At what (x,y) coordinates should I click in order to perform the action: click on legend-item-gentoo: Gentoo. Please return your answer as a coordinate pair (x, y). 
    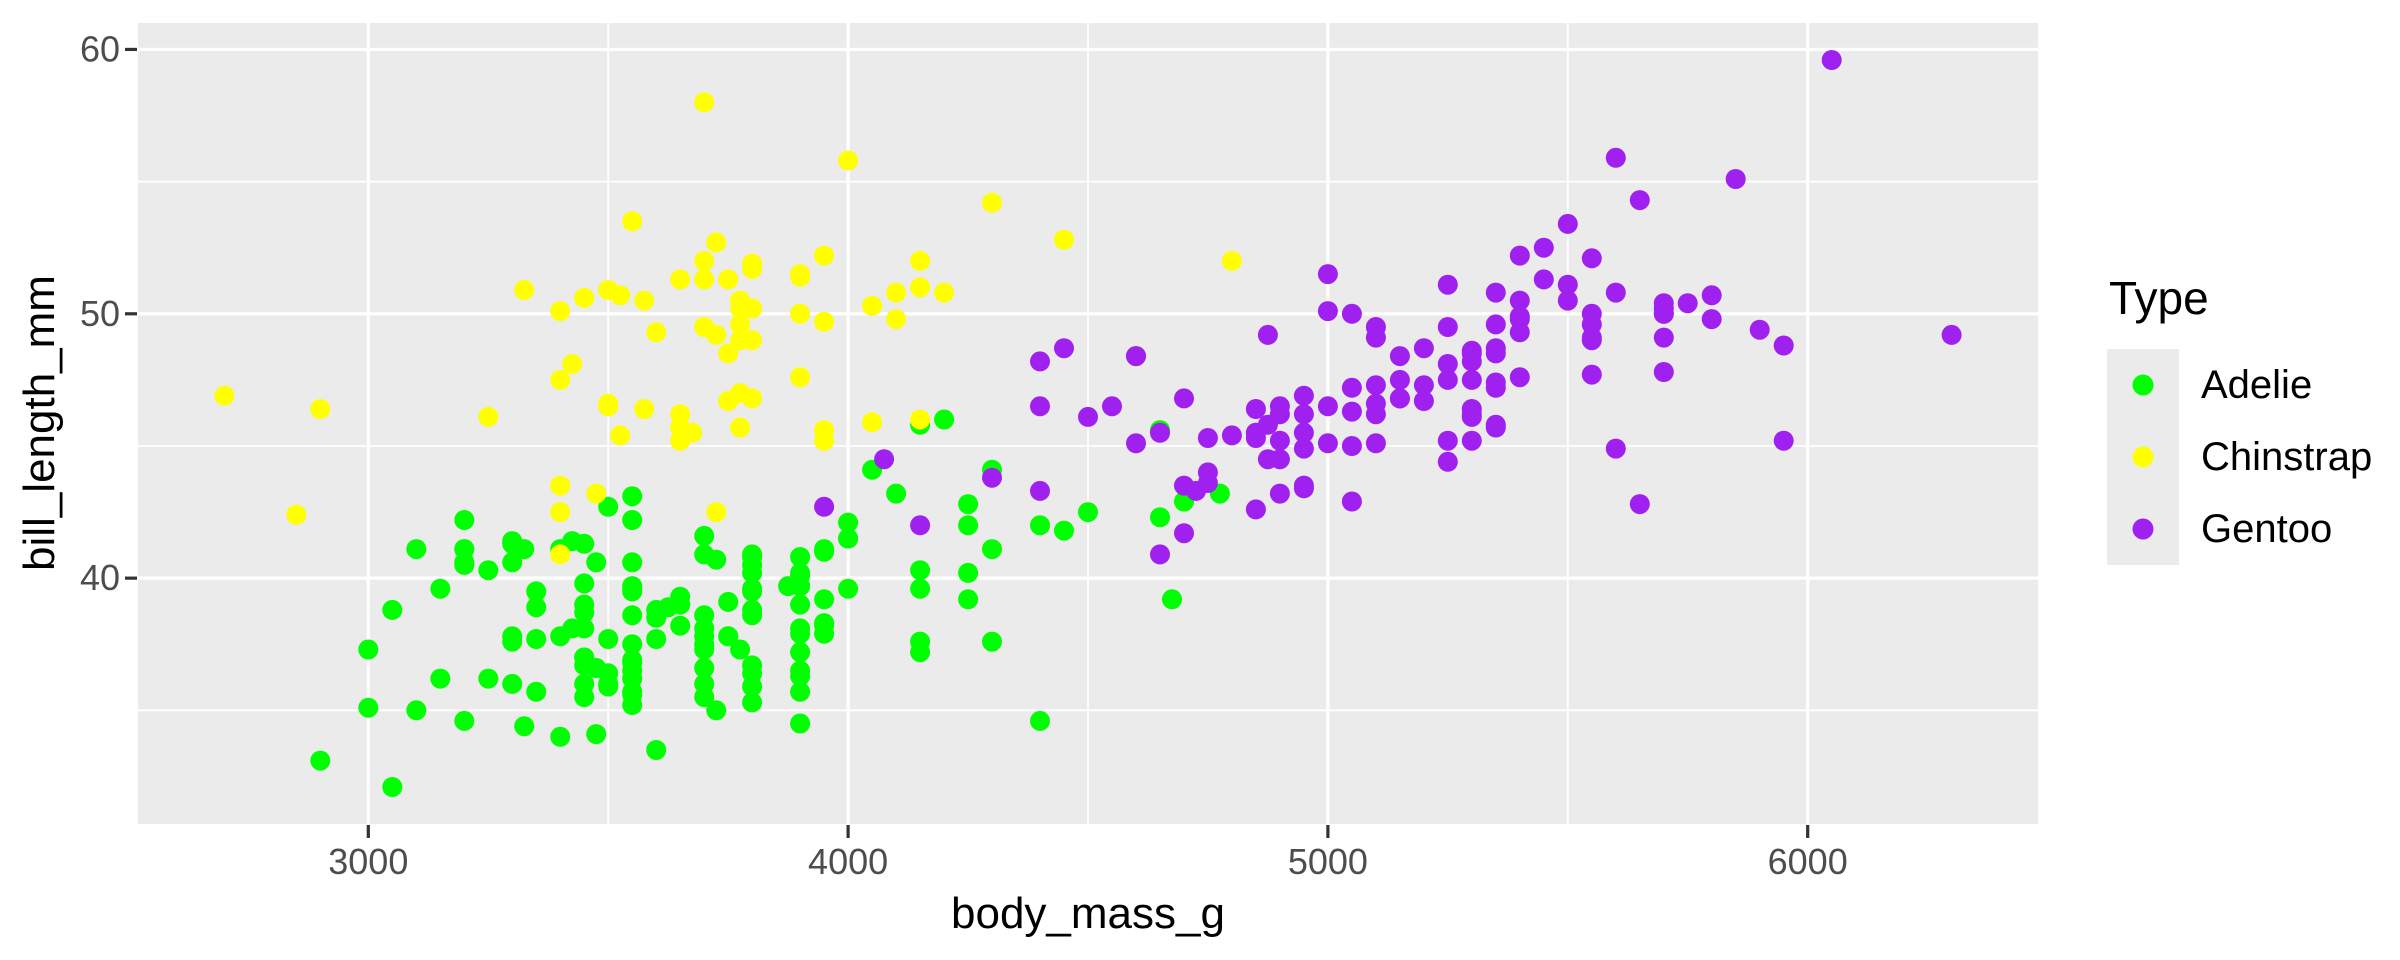
    Looking at the image, I should click on (2239, 529).